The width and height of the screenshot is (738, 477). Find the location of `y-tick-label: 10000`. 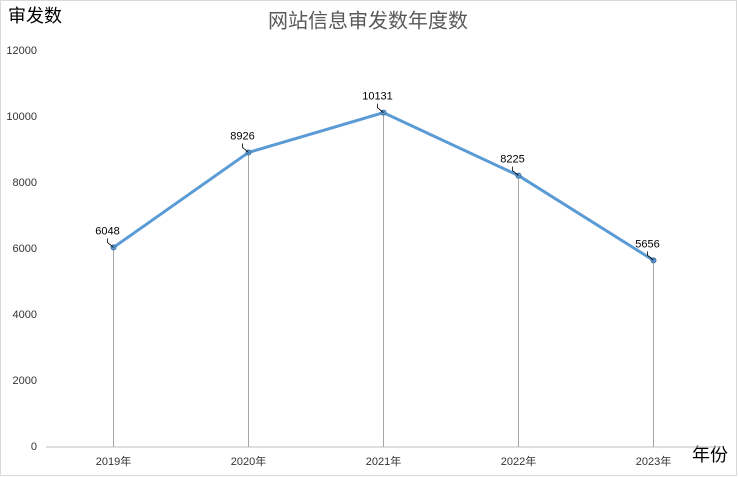

y-tick-label: 10000 is located at coordinates (21, 117).